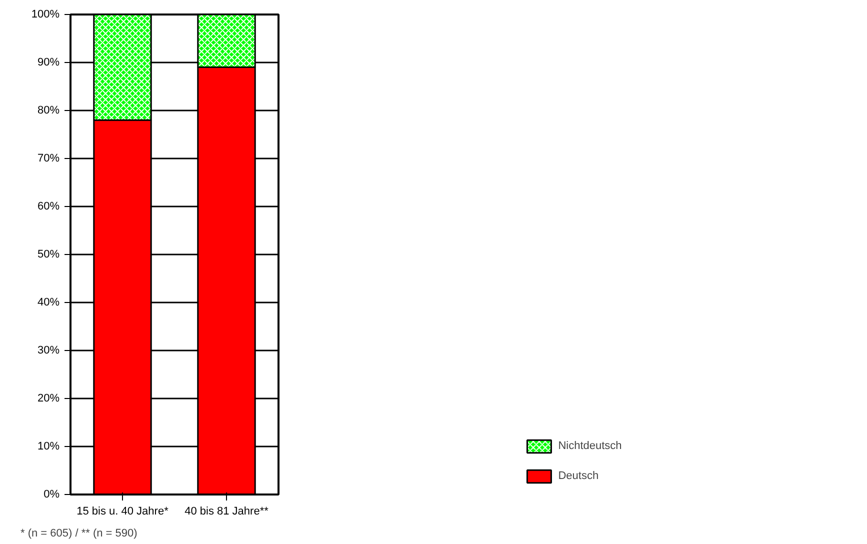  I want to click on y-tick-label: 50%, so click(48, 254).